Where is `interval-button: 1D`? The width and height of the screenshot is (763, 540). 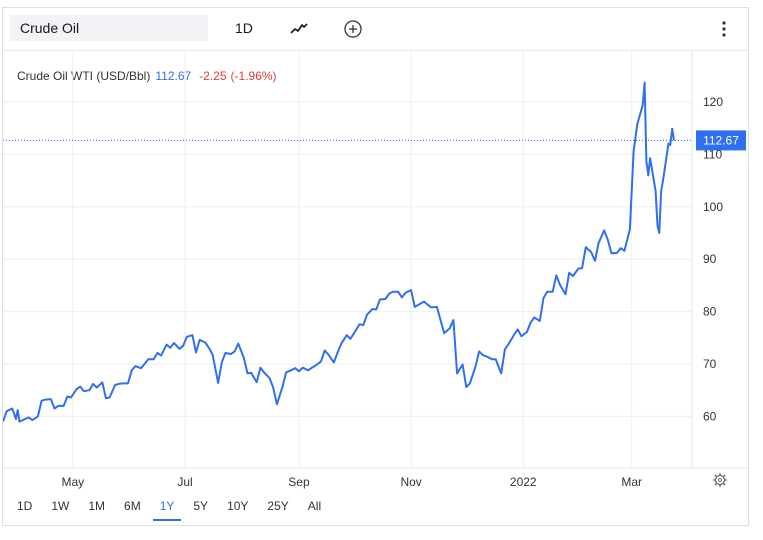 interval-button: 1D is located at coordinates (244, 28).